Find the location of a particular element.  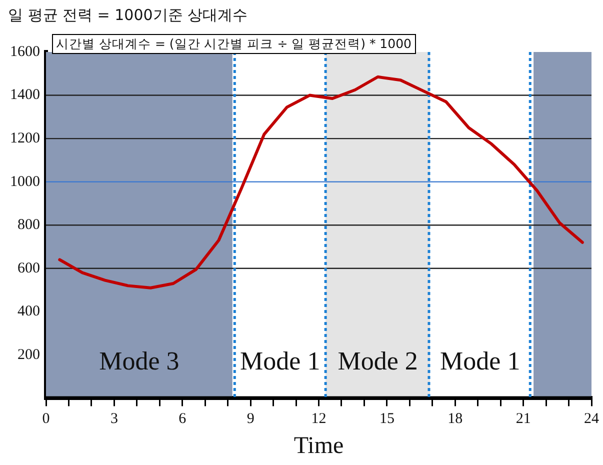

y-tick-label: 1600 is located at coordinates (25, 52).